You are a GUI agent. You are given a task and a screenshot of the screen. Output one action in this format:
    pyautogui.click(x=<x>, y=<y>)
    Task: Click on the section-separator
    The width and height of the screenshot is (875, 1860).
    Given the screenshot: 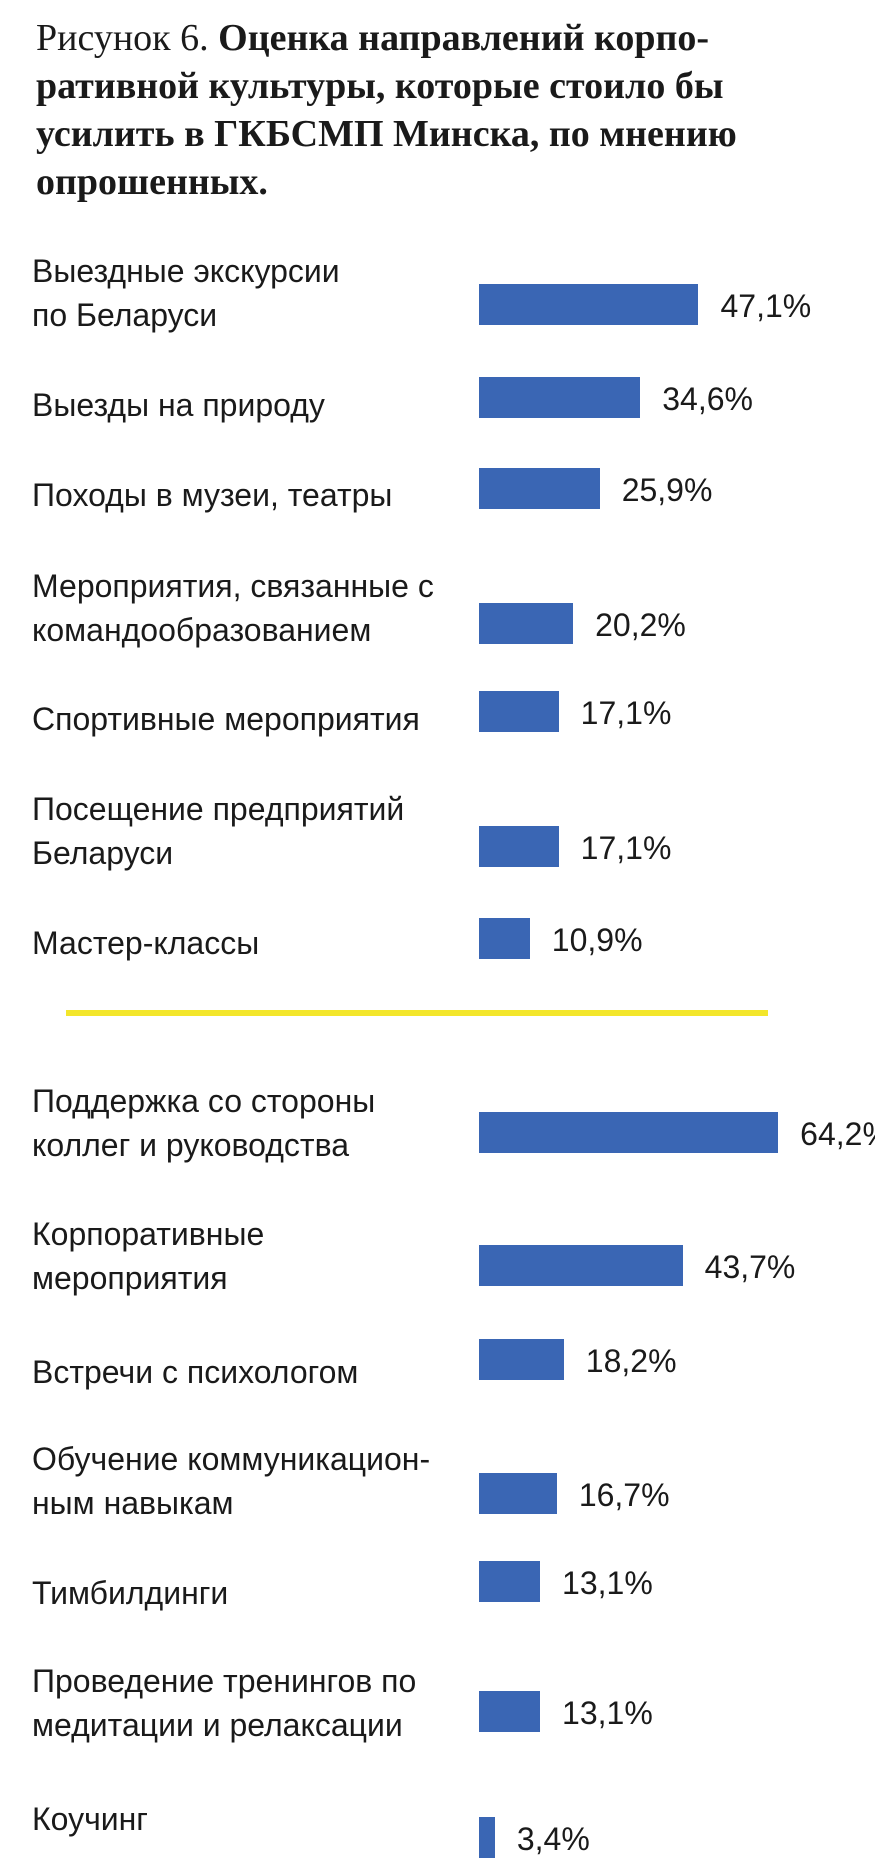 What is the action you would take?
    pyautogui.click(x=417, y=1013)
    